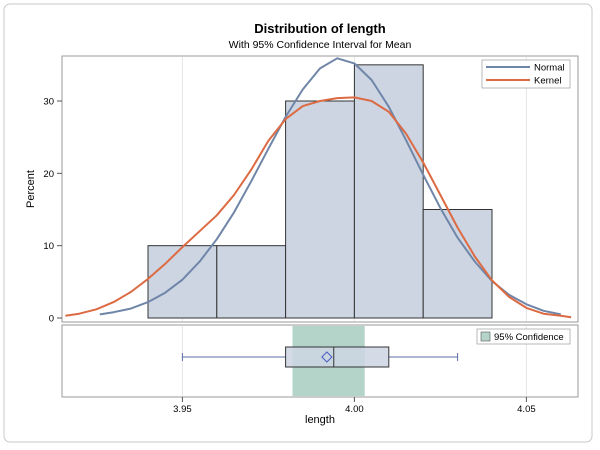 This screenshot has height=450, width=600. I want to click on y-axis-label: Percent, so click(31, 189).